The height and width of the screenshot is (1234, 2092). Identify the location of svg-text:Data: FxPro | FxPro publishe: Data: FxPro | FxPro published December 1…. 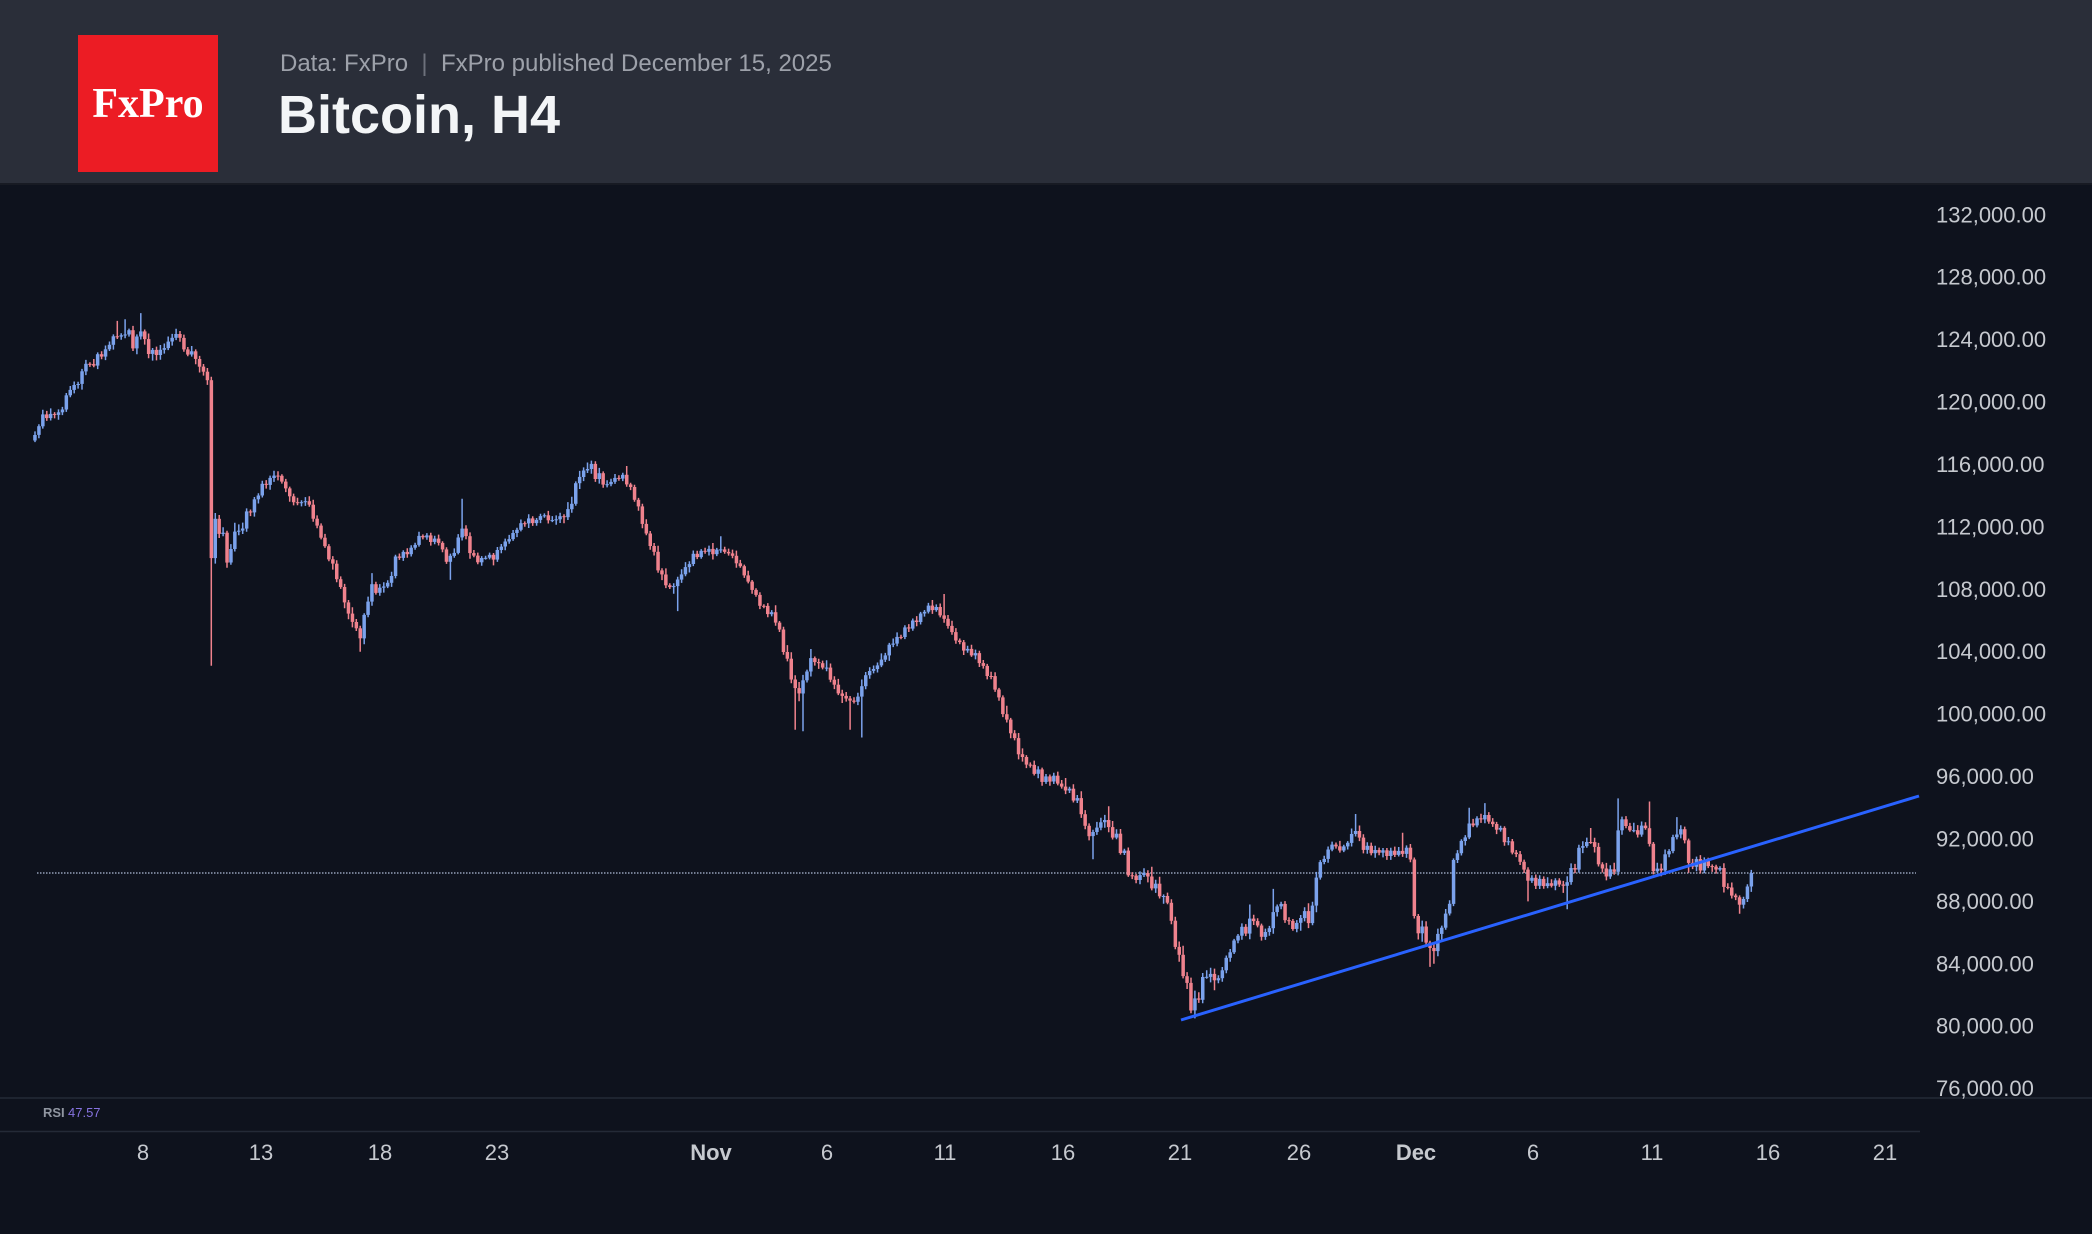
(556, 63).